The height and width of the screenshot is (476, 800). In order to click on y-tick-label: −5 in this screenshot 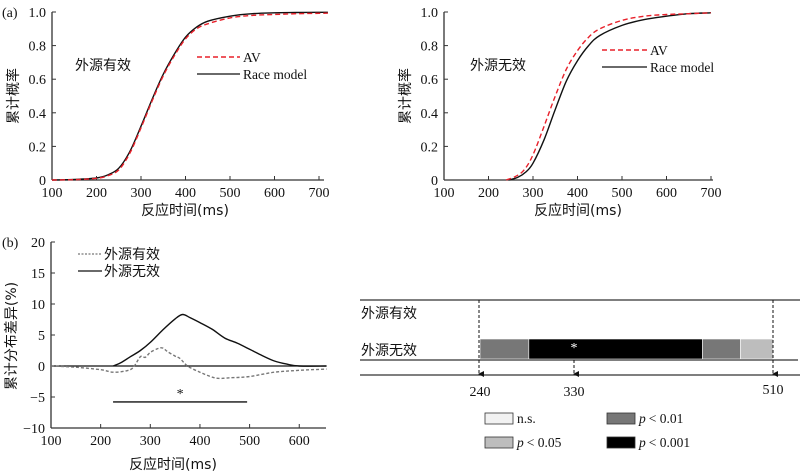, I will do `click(37, 398)`.